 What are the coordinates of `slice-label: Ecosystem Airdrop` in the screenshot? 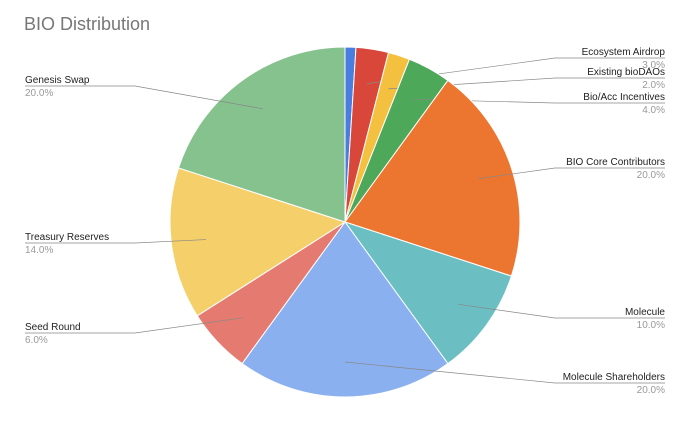 It's located at (624, 52).